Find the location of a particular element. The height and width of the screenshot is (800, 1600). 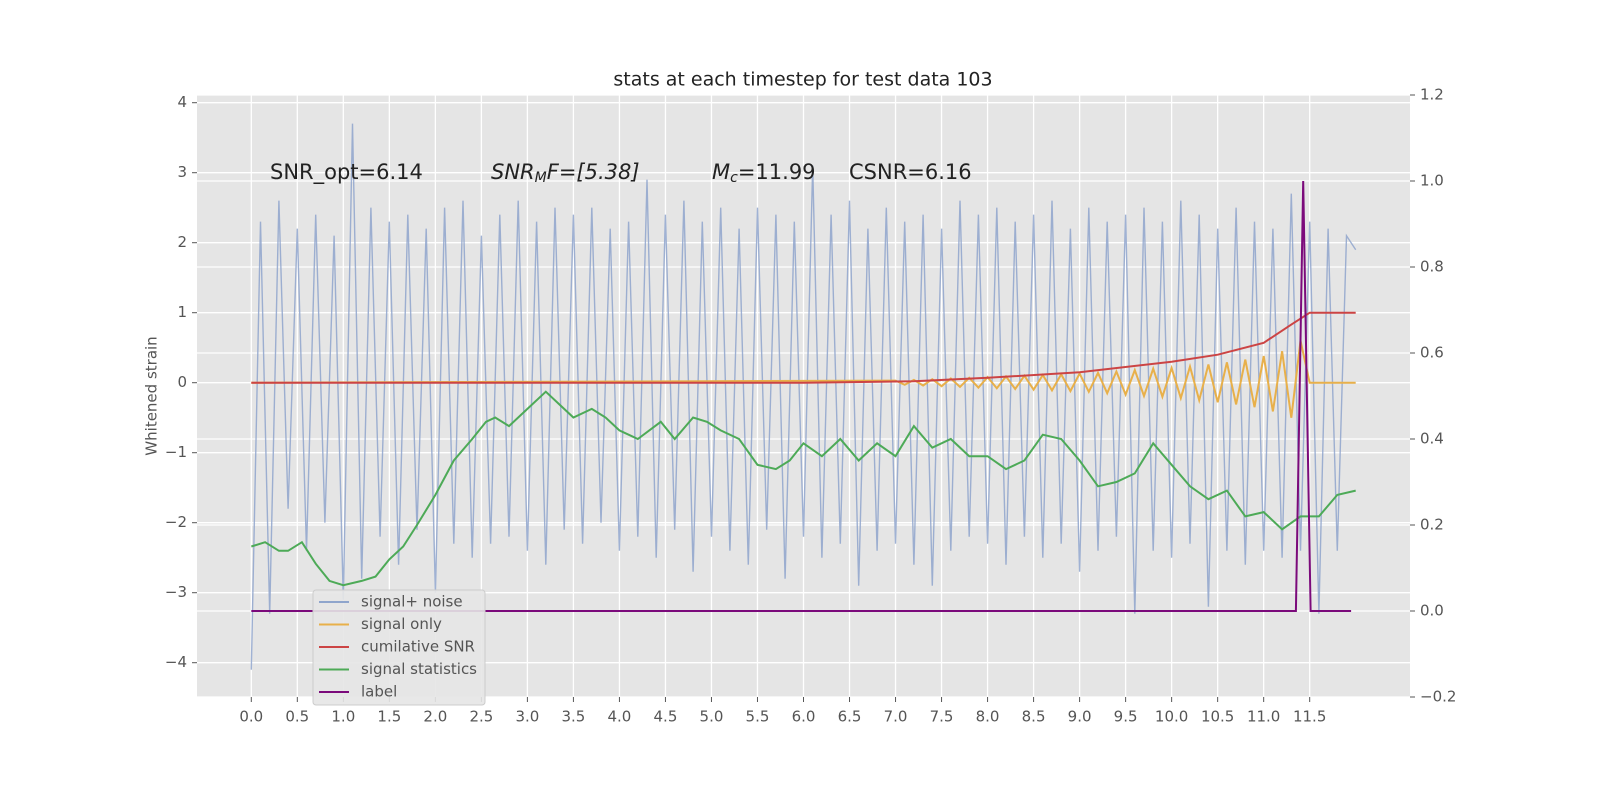

annotation-part: c is located at coordinates (734, 178).